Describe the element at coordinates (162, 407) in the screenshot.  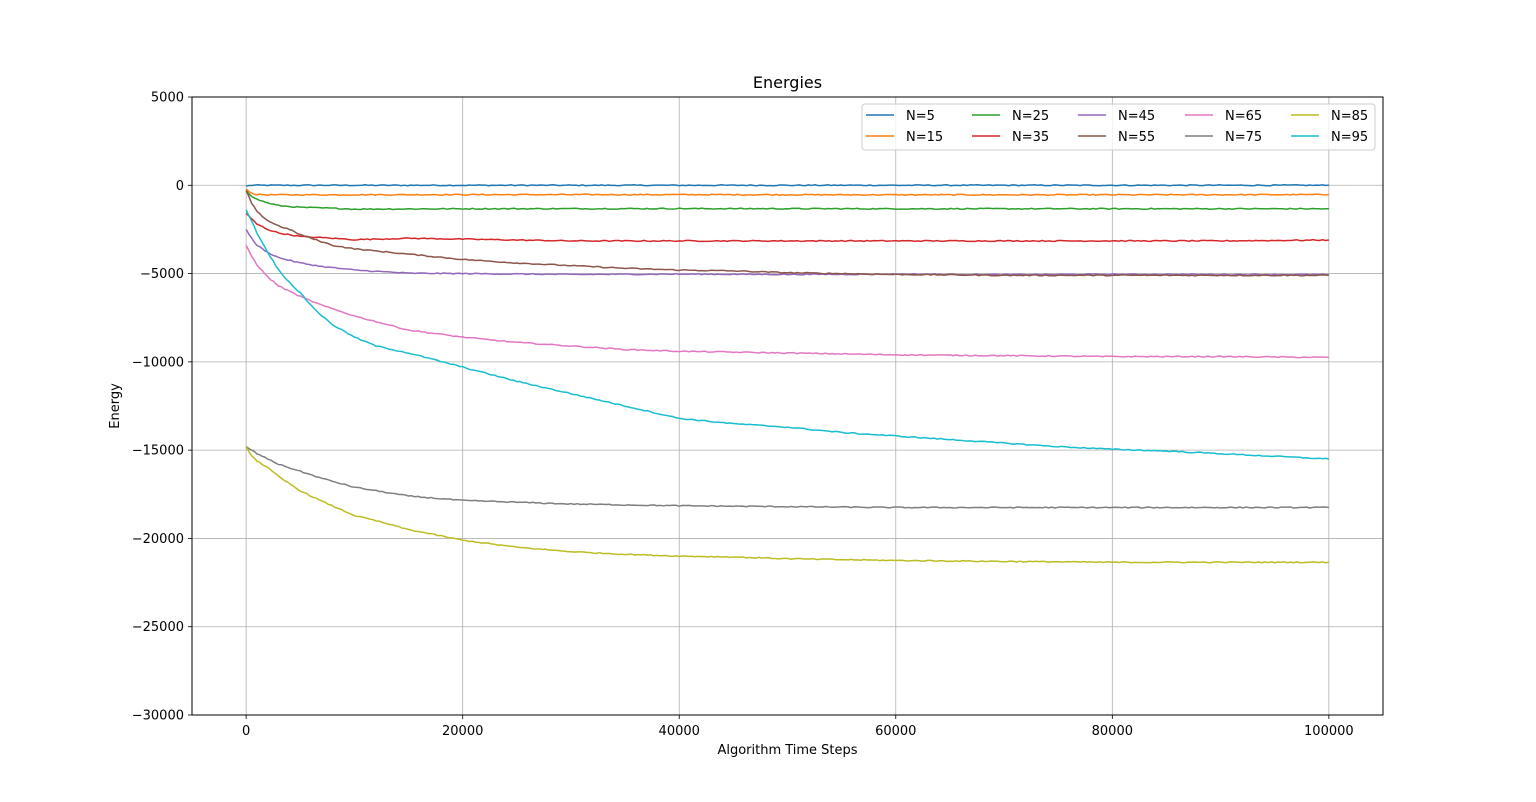
I see `y-axis-ticks: 5000 0 −5000 −10000 −15000 −20000 −25000 −30000` at that location.